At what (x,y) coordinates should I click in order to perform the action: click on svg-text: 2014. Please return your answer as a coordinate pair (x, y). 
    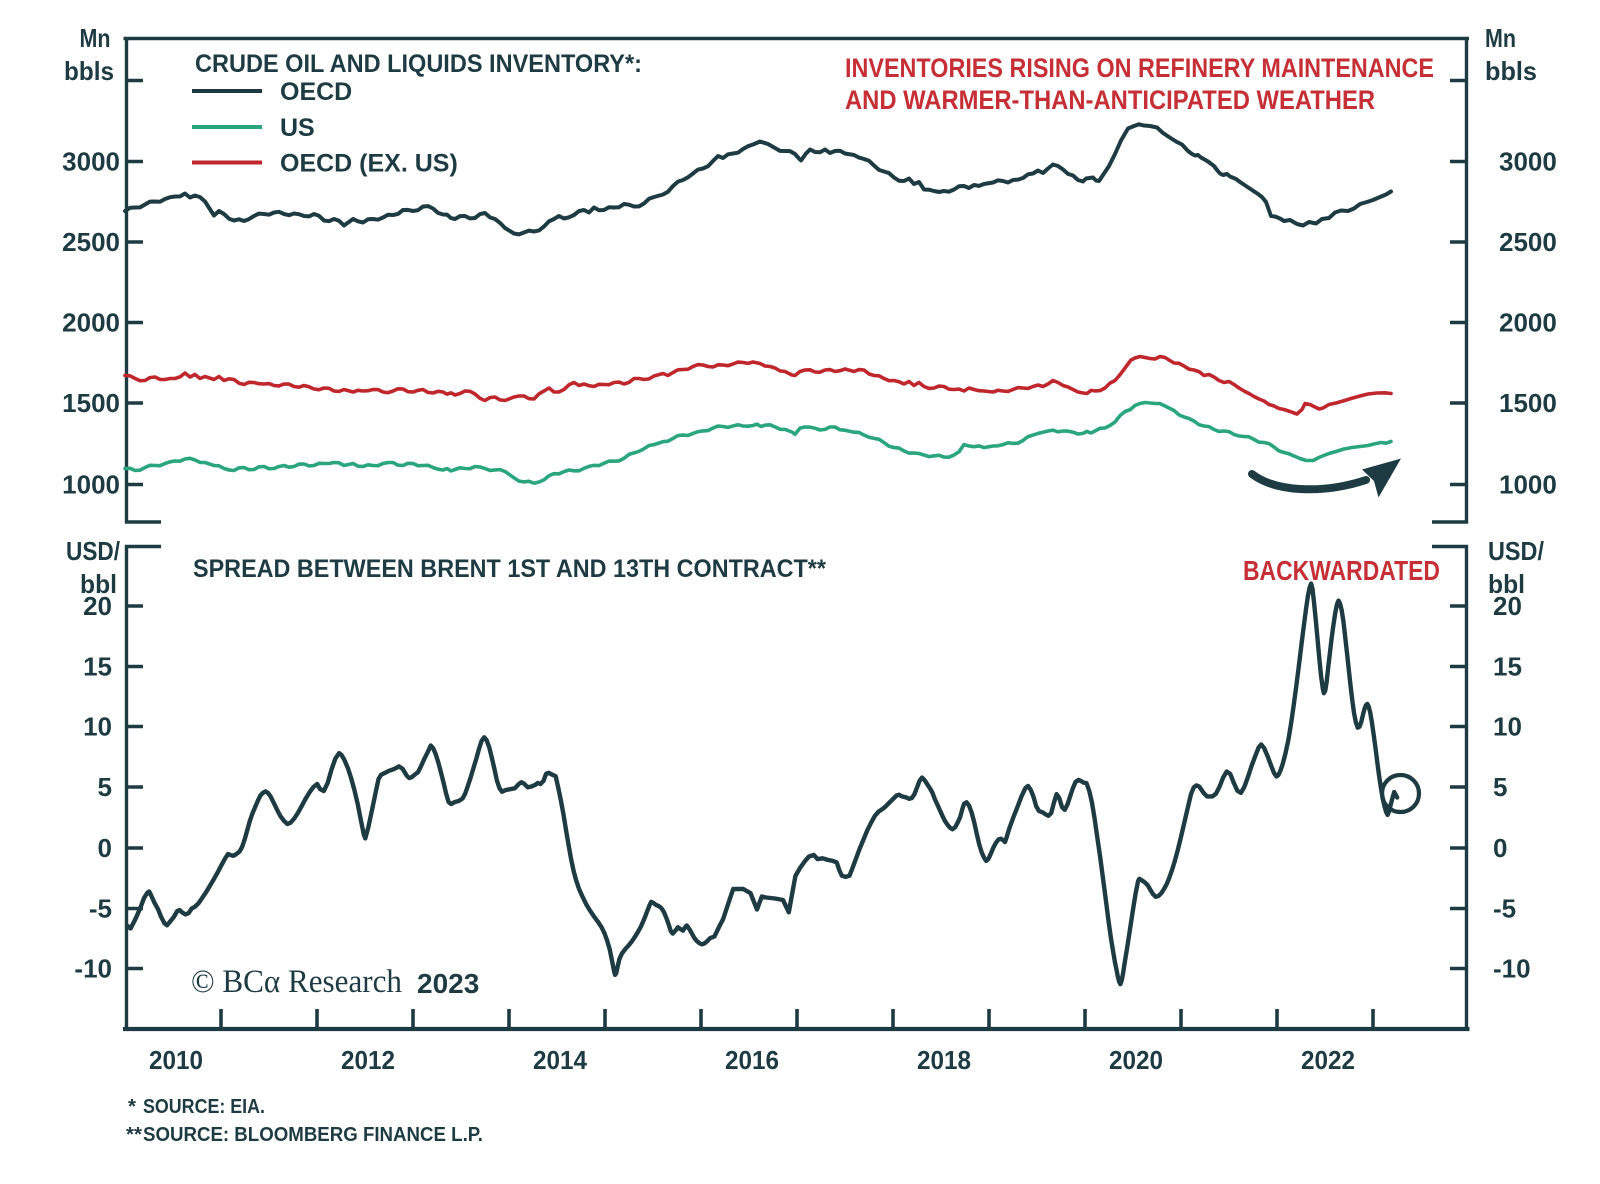
    Looking at the image, I should click on (560, 1060).